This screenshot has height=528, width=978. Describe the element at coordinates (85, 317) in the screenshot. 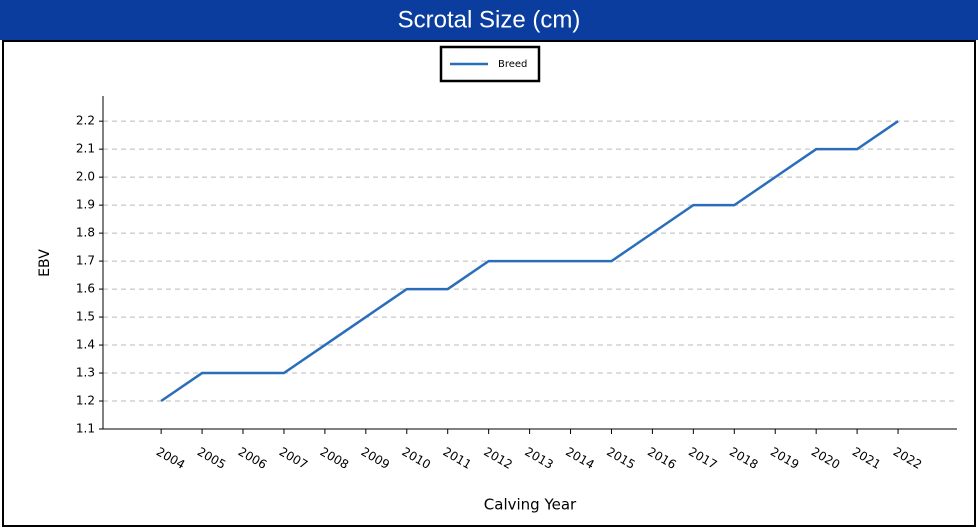

I see `y-tick-label: 1.5` at that location.